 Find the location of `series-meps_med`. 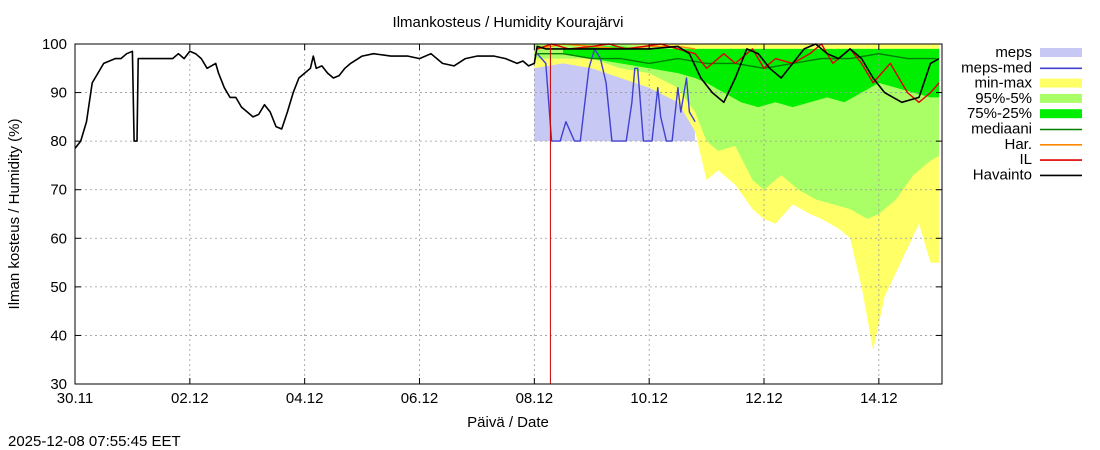

series-meps_med is located at coordinates (616, 95).